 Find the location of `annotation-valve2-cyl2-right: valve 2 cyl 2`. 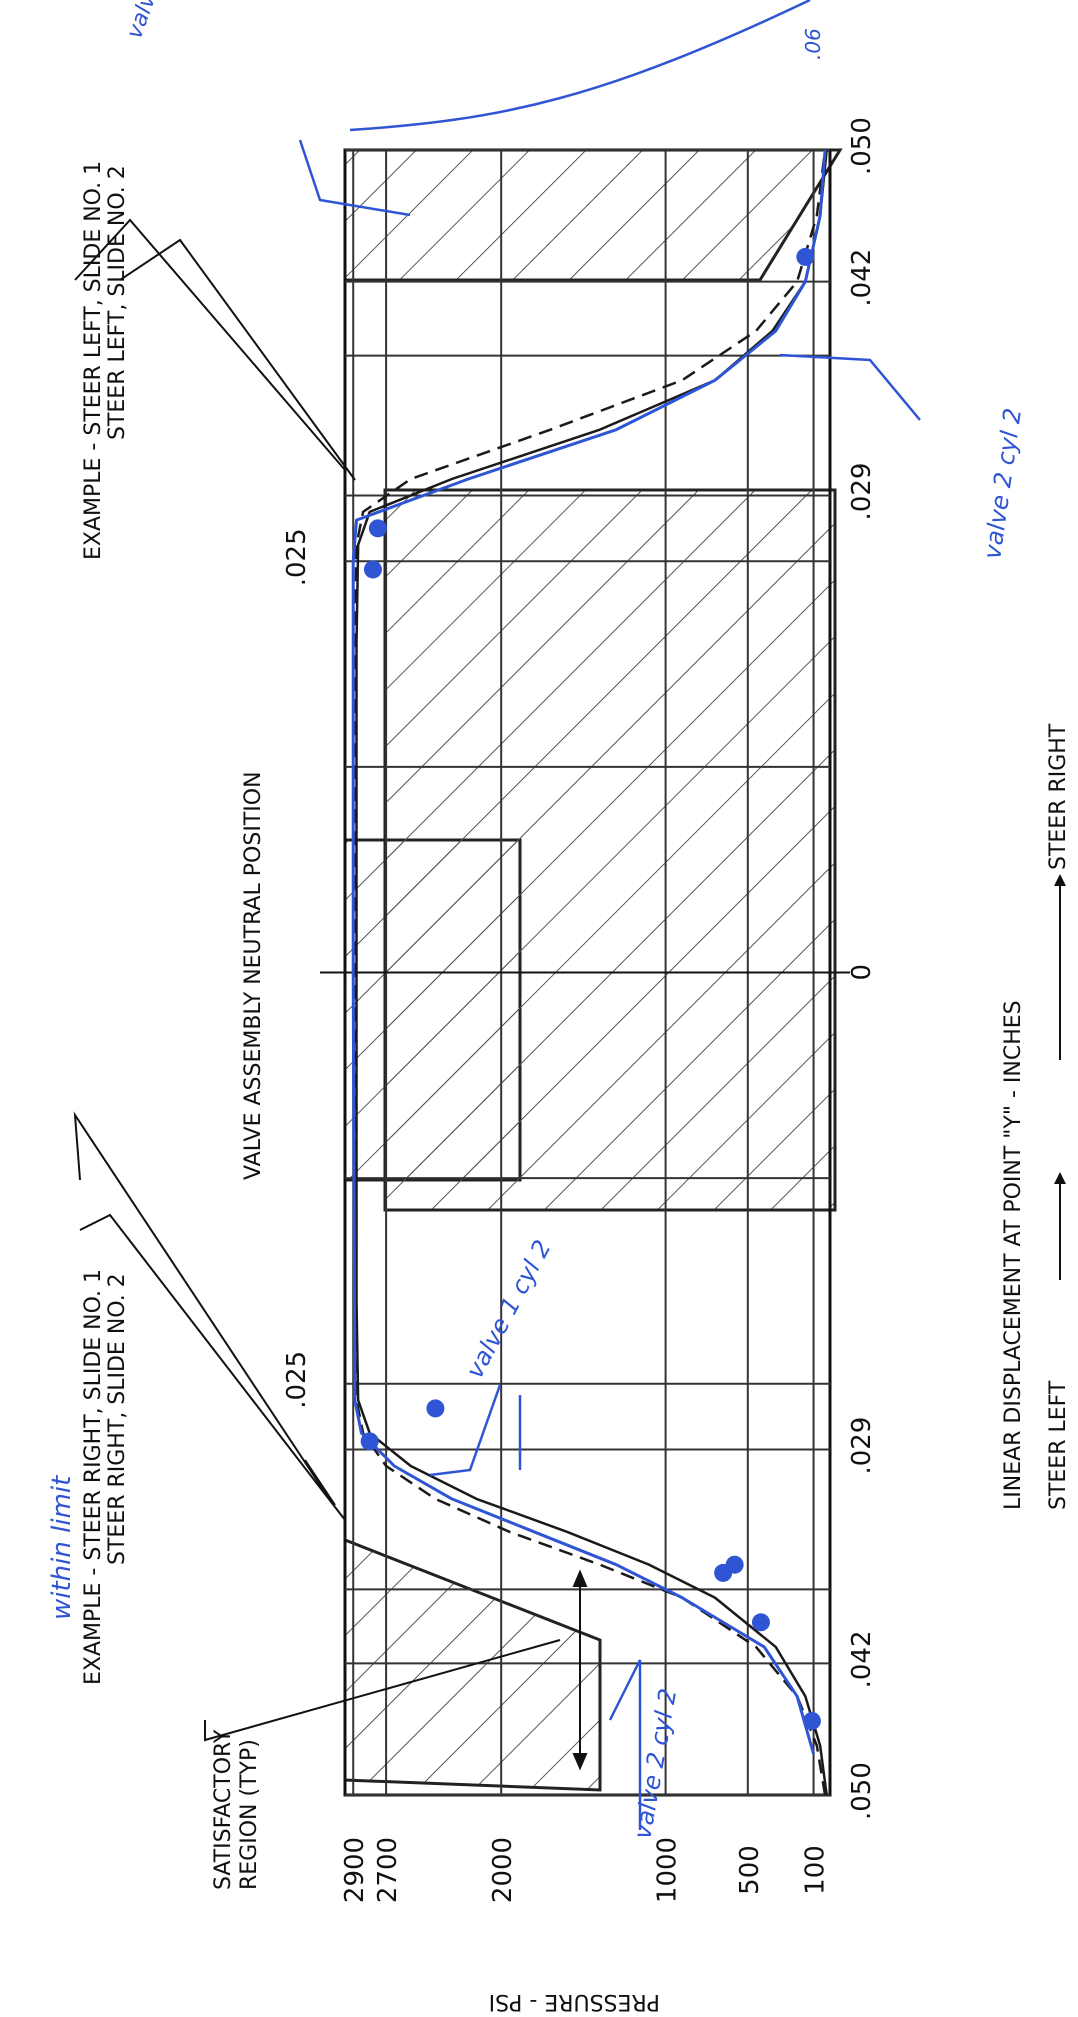

annotation-valve2-cyl2-right: valve 2 cyl 2 is located at coordinates (1002, 483).